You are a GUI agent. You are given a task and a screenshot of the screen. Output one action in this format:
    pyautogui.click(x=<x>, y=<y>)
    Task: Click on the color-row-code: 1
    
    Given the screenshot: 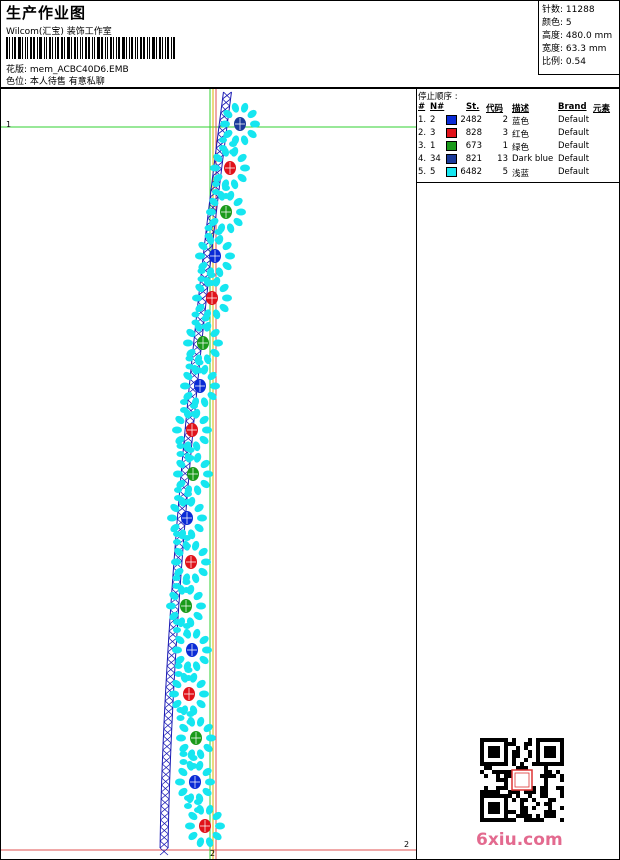 What is the action you would take?
    pyautogui.click(x=505, y=146)
    